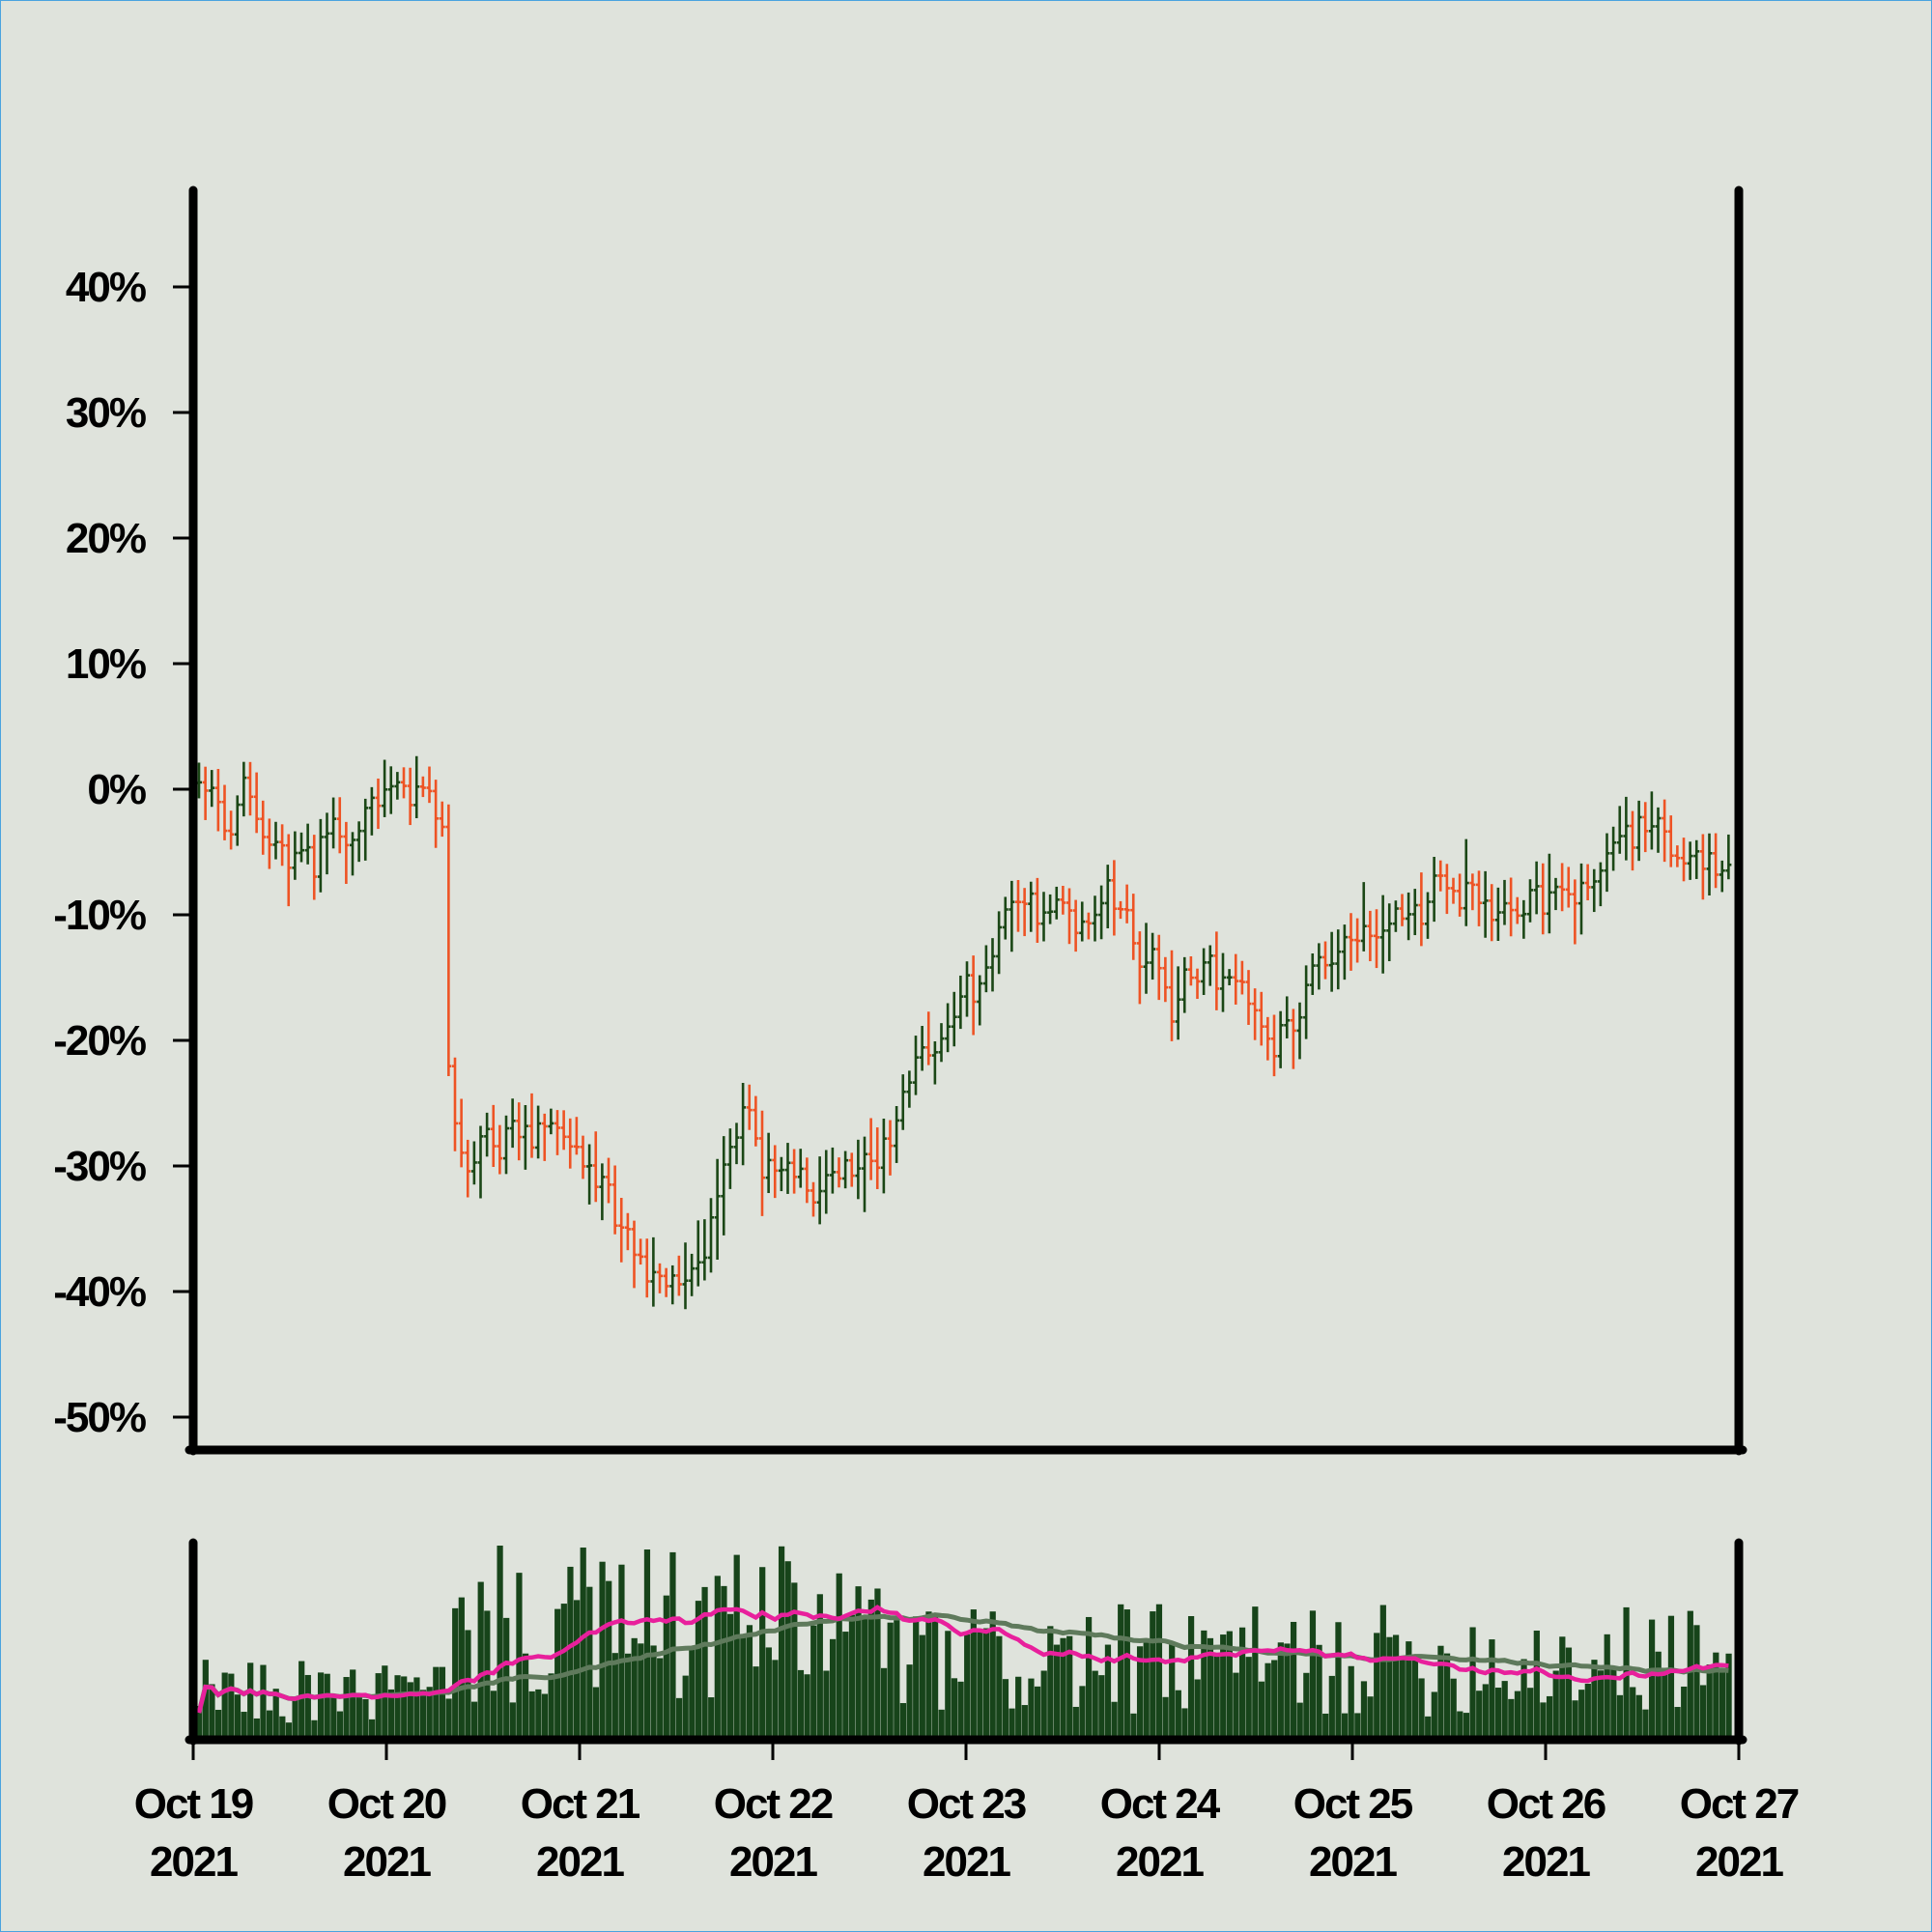  Describe the element at coordinates (1160, 1804) in the screenshot. I see `x-tick-label-date: Oct 24` at that location.